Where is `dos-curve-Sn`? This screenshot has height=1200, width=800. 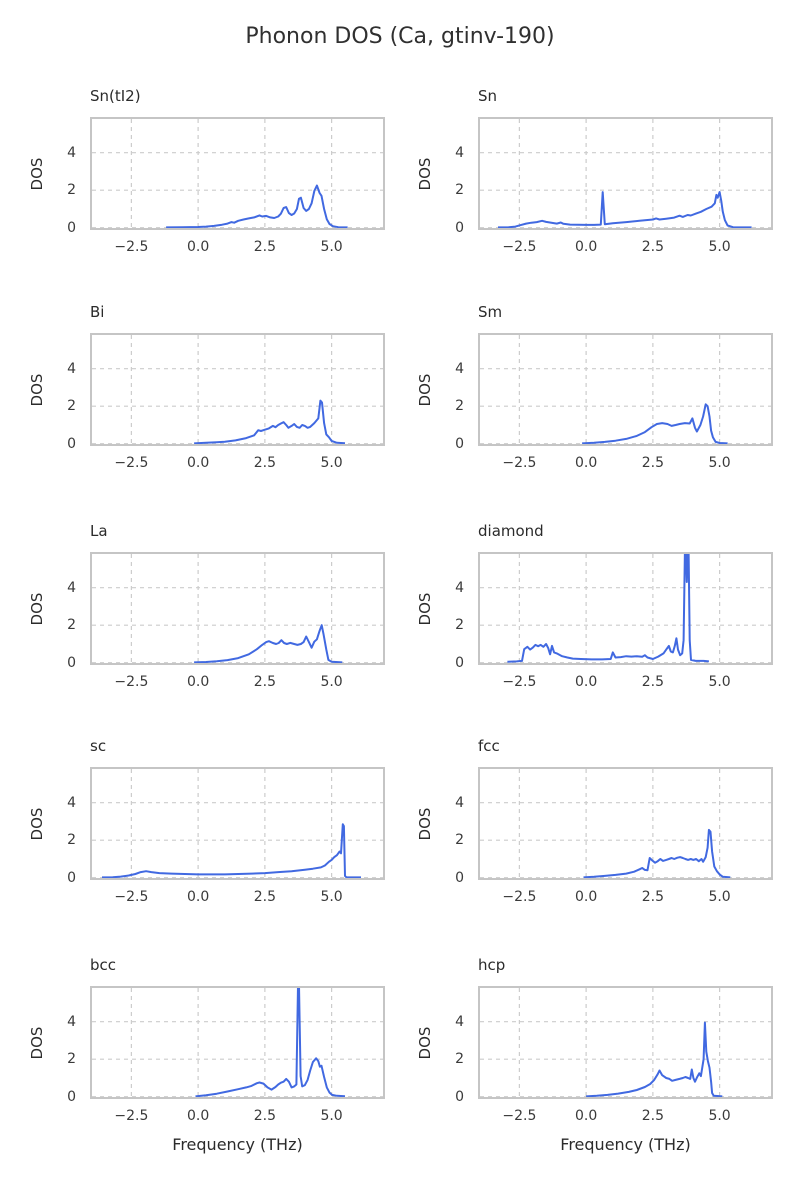
dos-curve-Sn is located at coordinates (624, 210).